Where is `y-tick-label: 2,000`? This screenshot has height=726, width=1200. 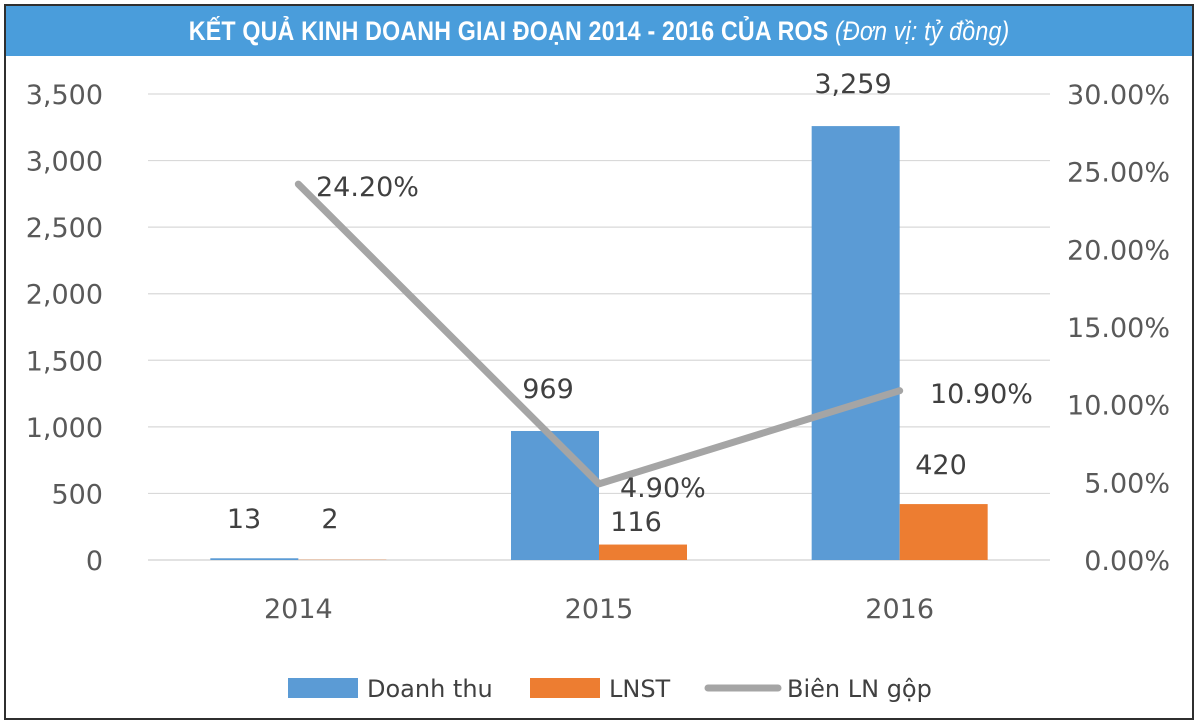
y-tick-label: 2,000 is located at coordinates (64, 295).